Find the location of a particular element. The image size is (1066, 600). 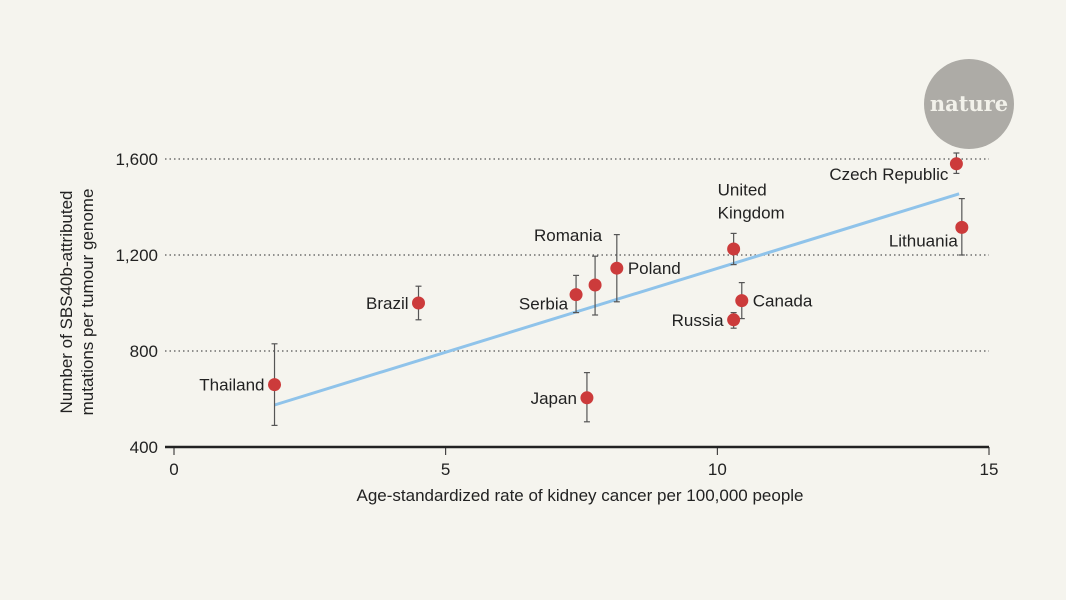

point-label-line: Lithuania is located at coordinates (924, 240).